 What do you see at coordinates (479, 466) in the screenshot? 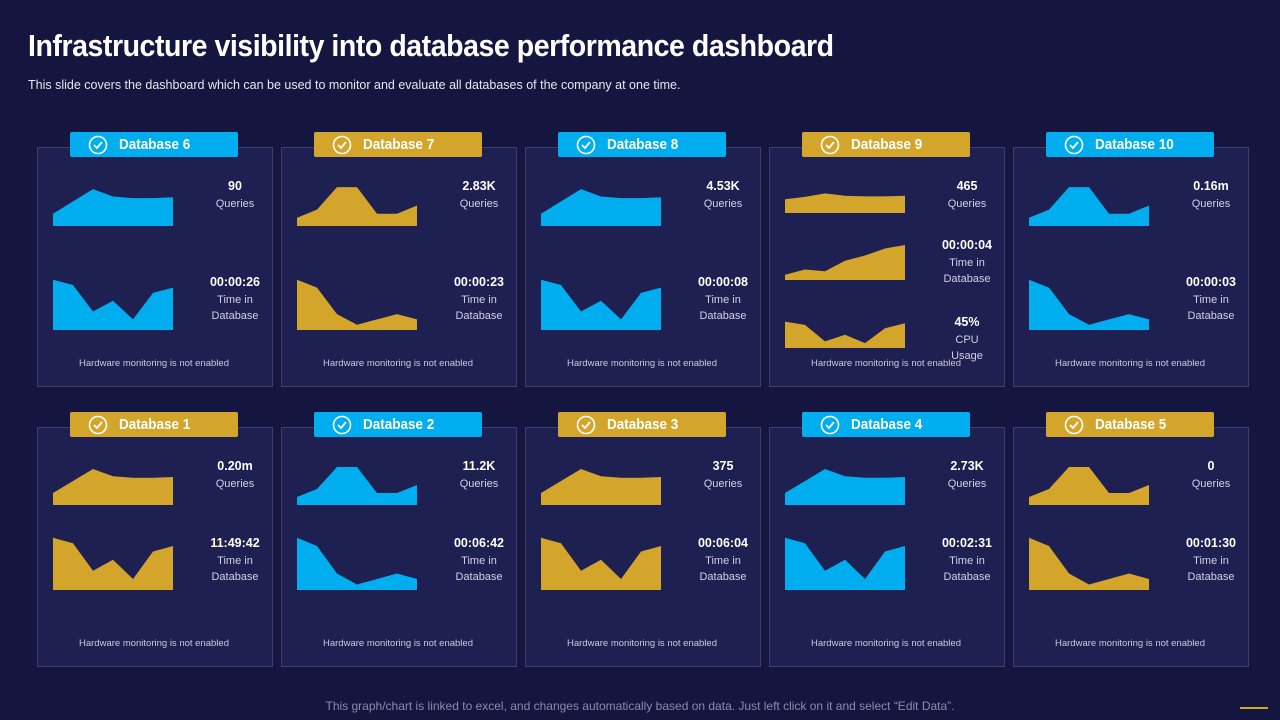
I see `metric-value: 11.2K` at bounding box center [479, 466].